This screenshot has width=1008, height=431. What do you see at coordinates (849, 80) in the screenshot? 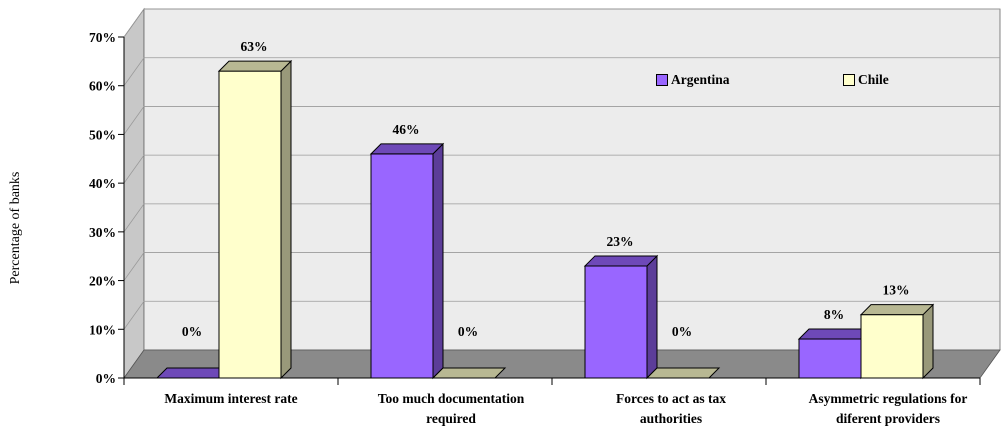
I see `legend-swatch-chile` at bounding box center [849, 80].